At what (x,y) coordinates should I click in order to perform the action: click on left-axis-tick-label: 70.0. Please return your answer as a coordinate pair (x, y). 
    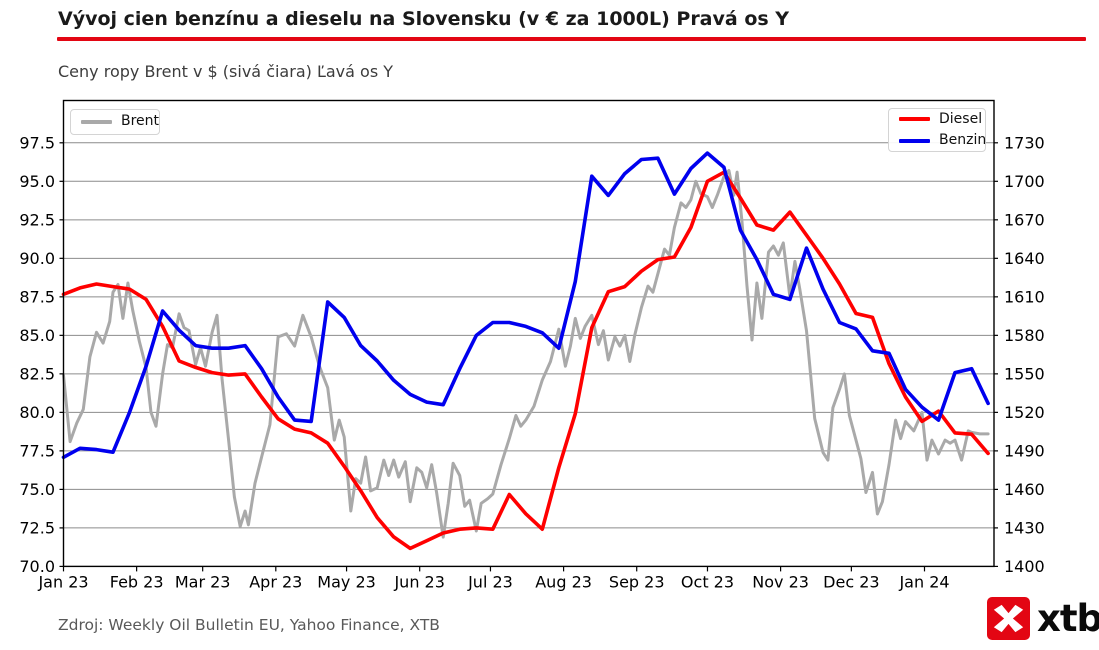
    Looking at the image, I should click on (37, 566).